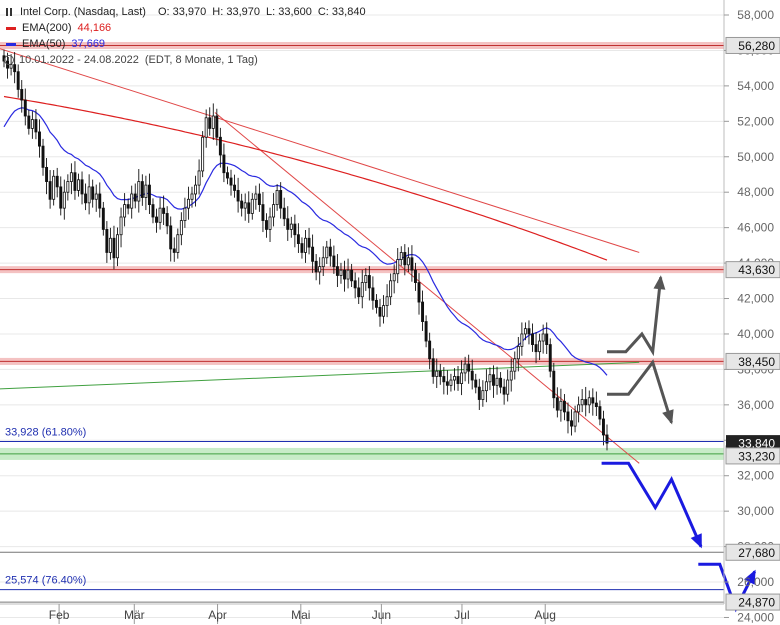  Describe the element at coordinates (362, 613) in the screenshot. I see `x-axis: Feb Mär Apr Mai Jun Jul Aug` at that location.